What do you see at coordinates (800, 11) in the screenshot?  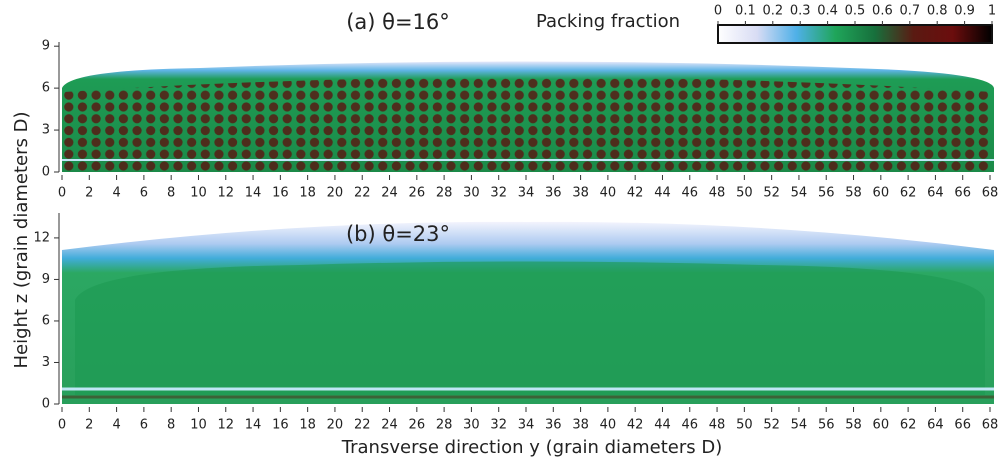 I see `colorbar-tick-label: 0.3` at bounding box center [800, 11].